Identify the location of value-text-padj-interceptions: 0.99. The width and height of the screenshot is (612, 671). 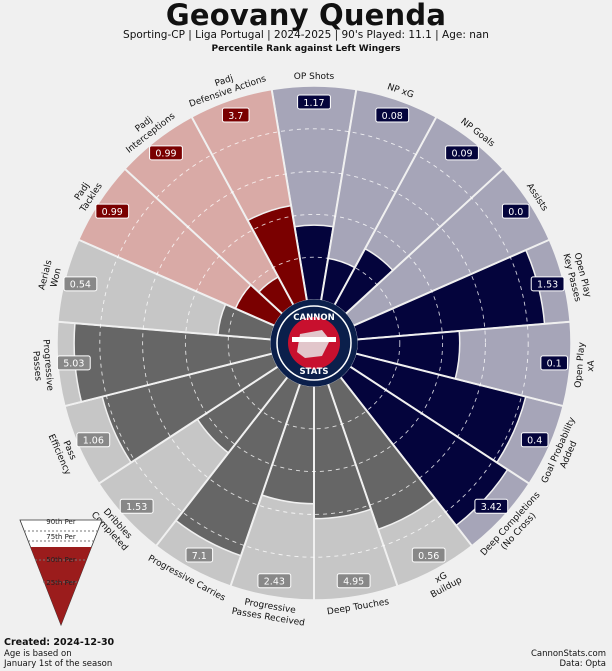
(165, 154).